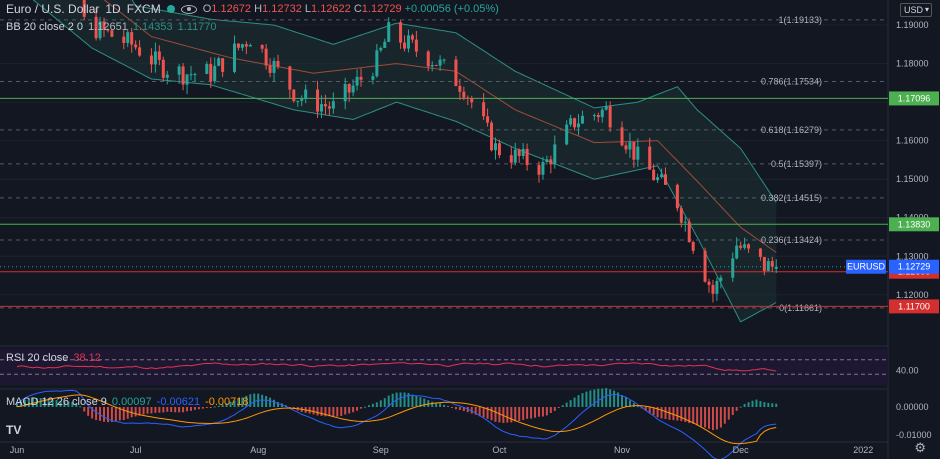 The height and width of the screenshot is (459, 940). I want to click on rsi-legend: RSI 20 close 38.12, so click(53, 358).